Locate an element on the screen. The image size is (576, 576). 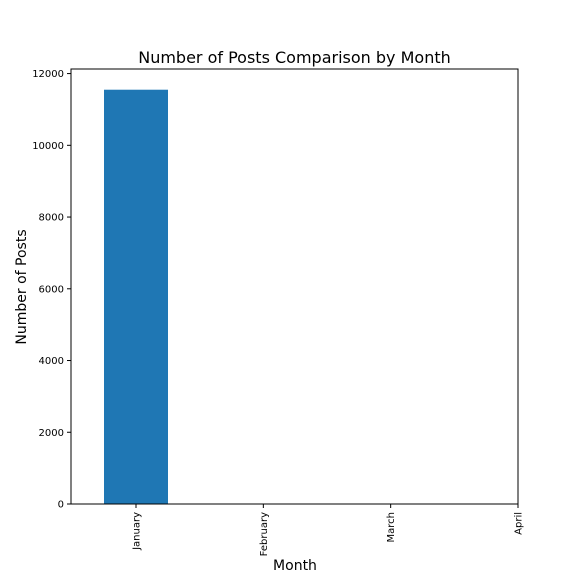
y-tick-label: 10000 is located at coordinates (48, 146).